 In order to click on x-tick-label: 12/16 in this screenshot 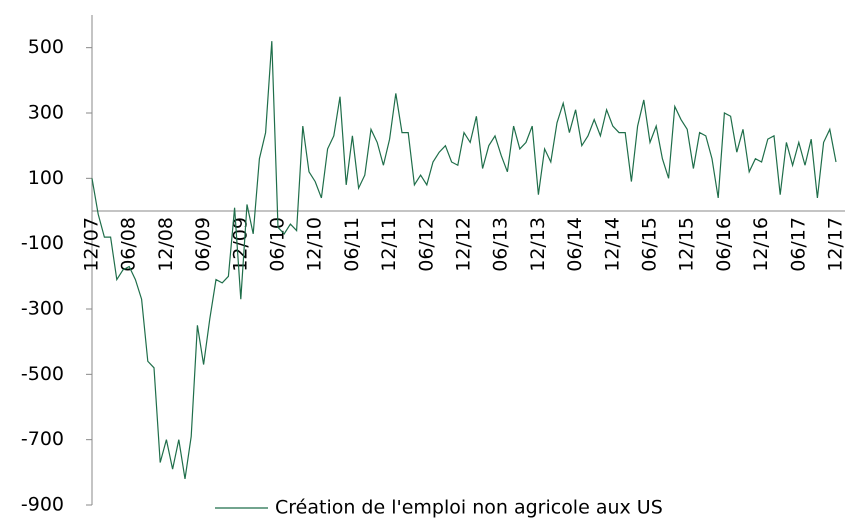, I will do `click(761, 244)`.